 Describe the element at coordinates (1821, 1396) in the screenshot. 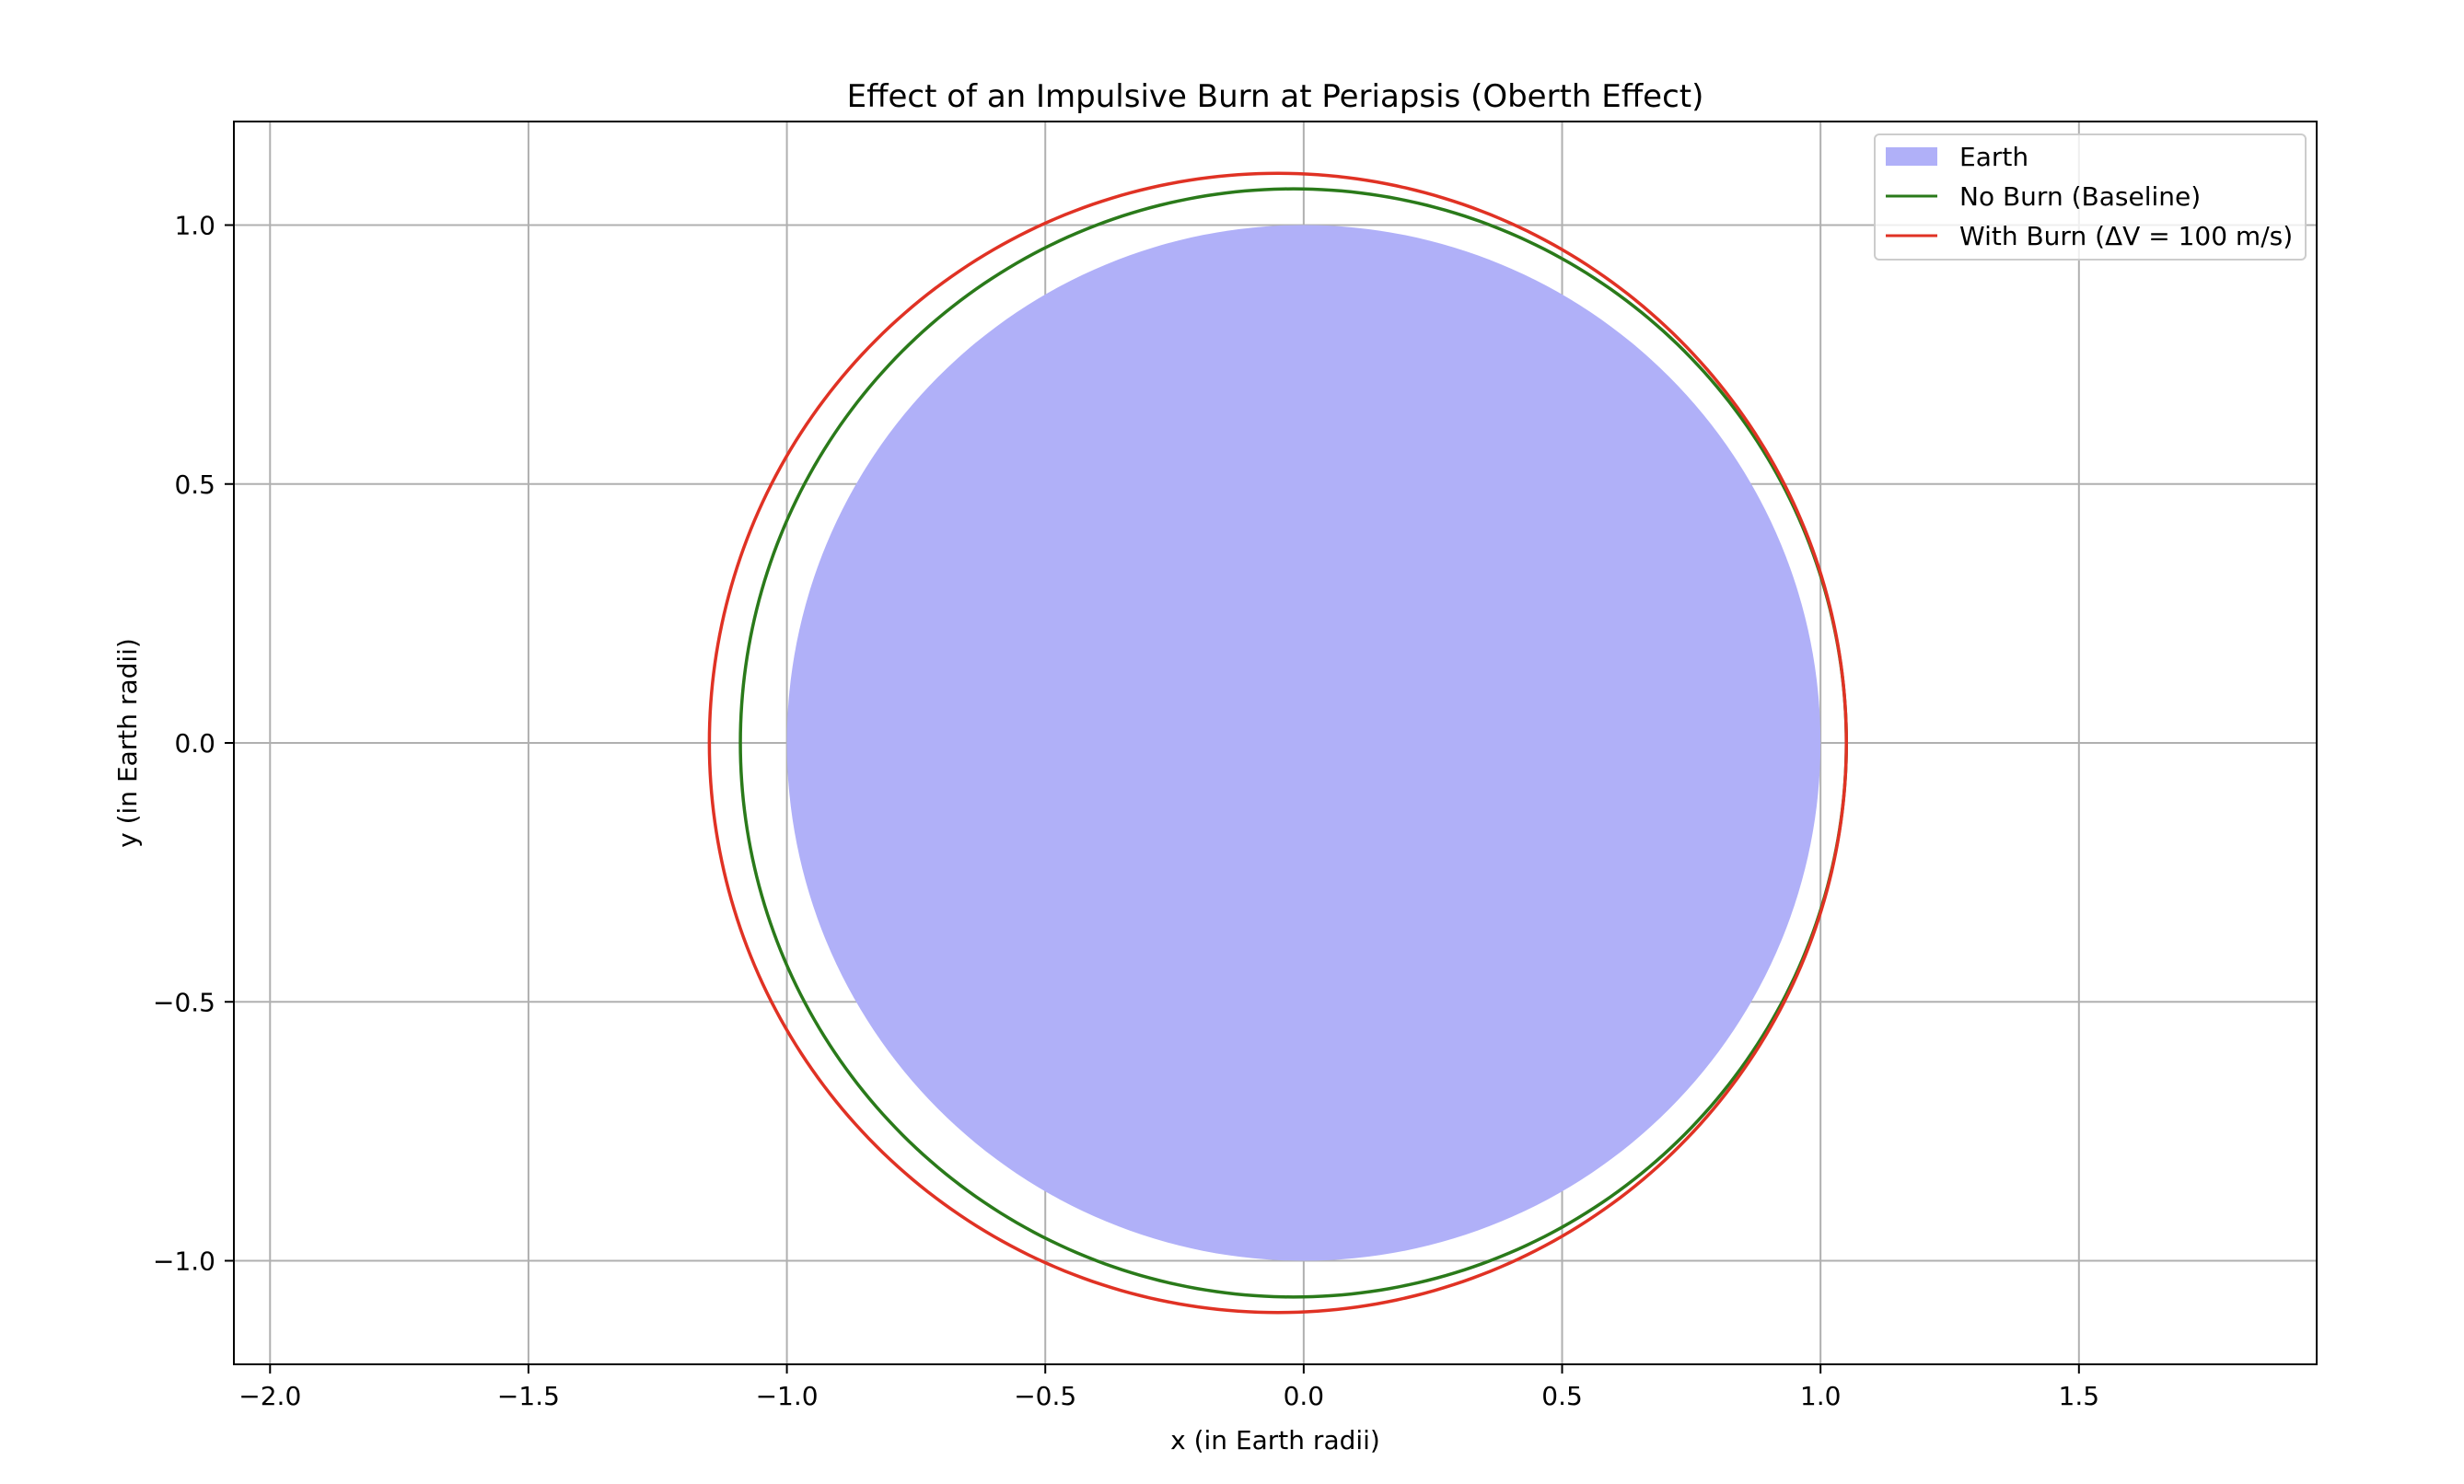

I see `x-tick-label: 1.0` at that location.